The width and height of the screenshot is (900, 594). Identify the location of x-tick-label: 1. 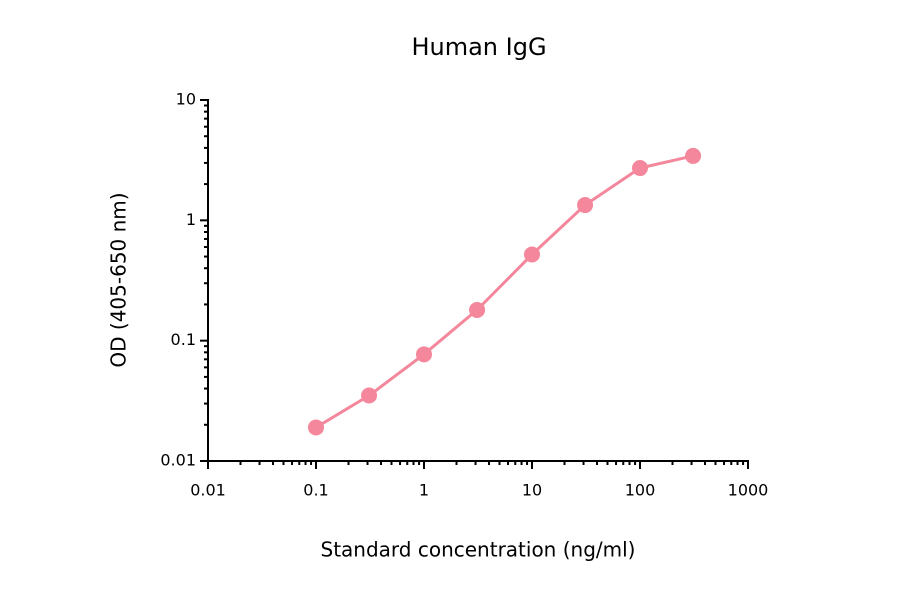
(424, 490).